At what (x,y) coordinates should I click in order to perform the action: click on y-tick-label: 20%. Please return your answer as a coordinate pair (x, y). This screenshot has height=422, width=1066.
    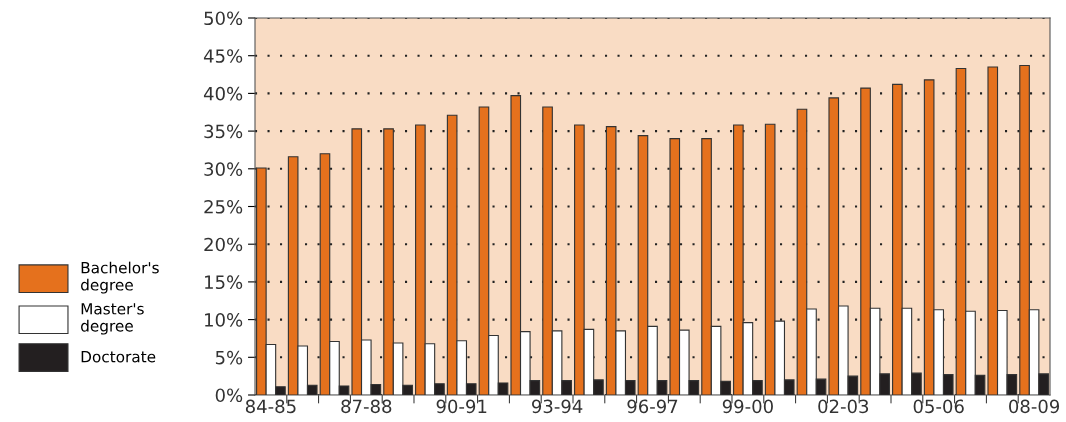
    Looking at the image, I should click on (223, 244).